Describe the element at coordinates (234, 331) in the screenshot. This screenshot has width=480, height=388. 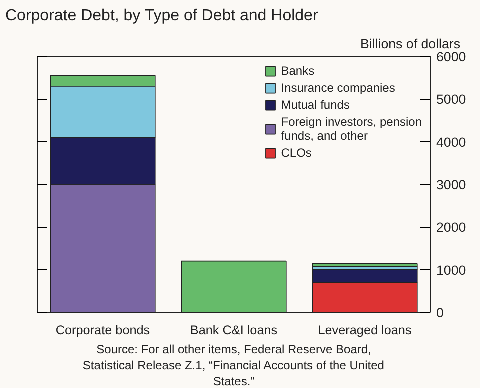
I see `x-tick-label: Bank C&I loans` at that location.